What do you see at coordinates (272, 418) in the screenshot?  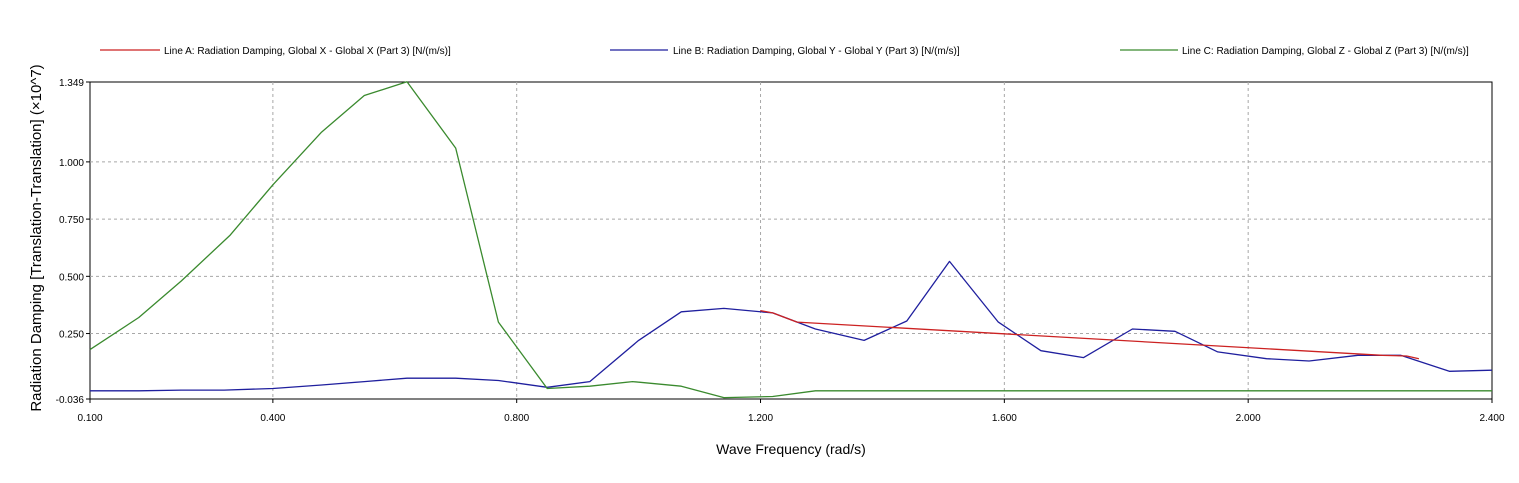 I see `x-tick-label: 0.400` at bounding box center [272, 418].